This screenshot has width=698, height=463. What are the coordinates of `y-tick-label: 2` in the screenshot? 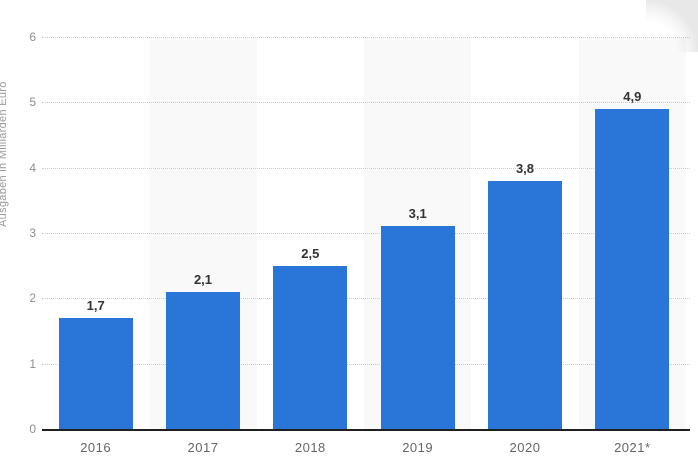 It's located at (32, 298).